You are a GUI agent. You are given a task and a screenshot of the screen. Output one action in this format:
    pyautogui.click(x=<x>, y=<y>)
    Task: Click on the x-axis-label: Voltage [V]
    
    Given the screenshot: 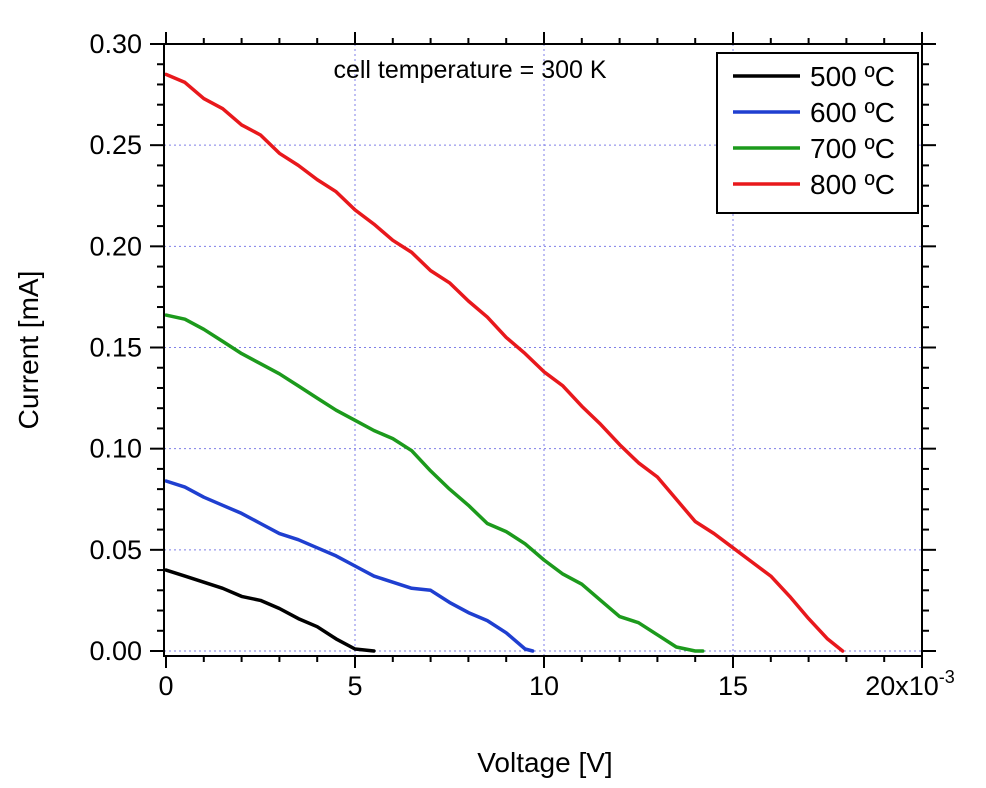 What is the action you would take?
    pyautogui.click(x=544, y=762)
    